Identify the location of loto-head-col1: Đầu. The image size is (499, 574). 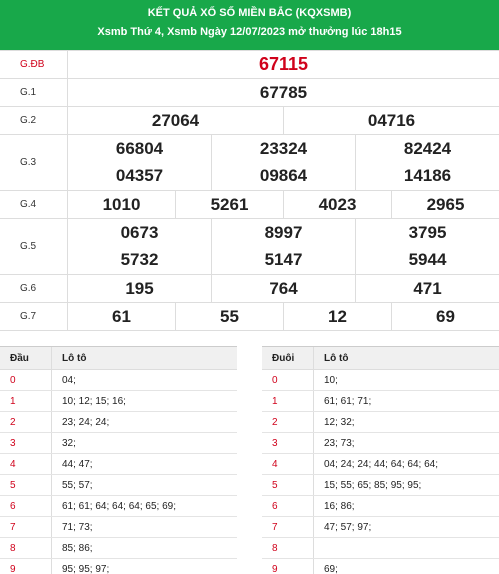
(26, 358).